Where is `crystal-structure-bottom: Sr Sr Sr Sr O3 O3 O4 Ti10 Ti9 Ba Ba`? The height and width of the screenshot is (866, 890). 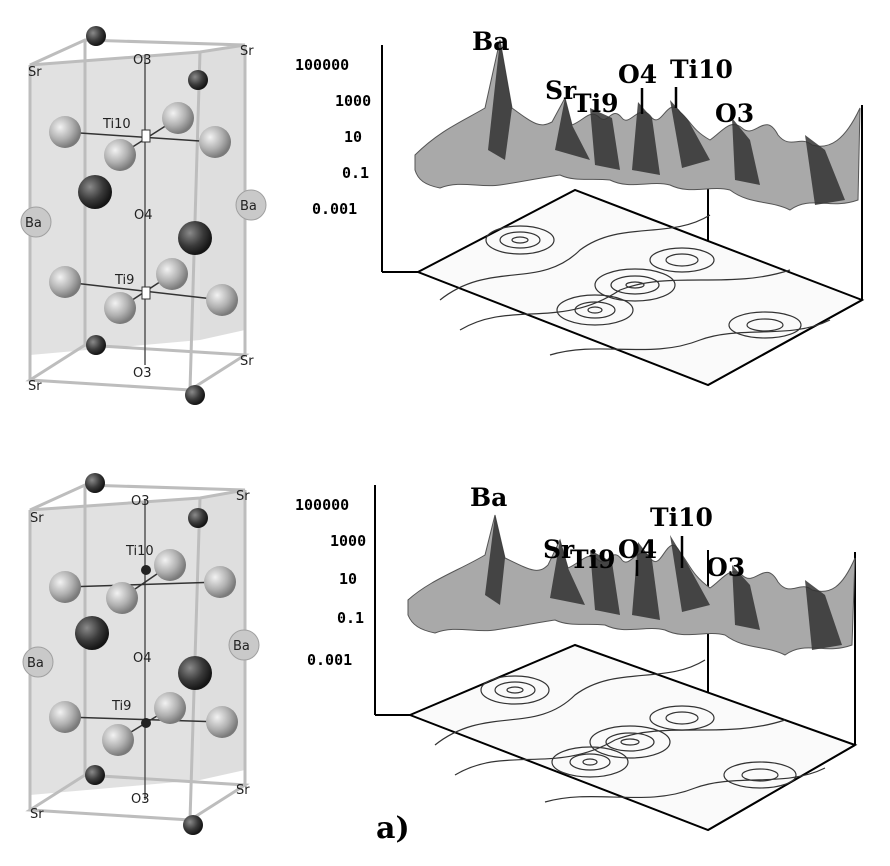 crystal-structure-bottom: Sr Sr Sr Sr O3 O3 O4 Ti10 Ti9 Ba Ba is located at coordinates (141, 654).